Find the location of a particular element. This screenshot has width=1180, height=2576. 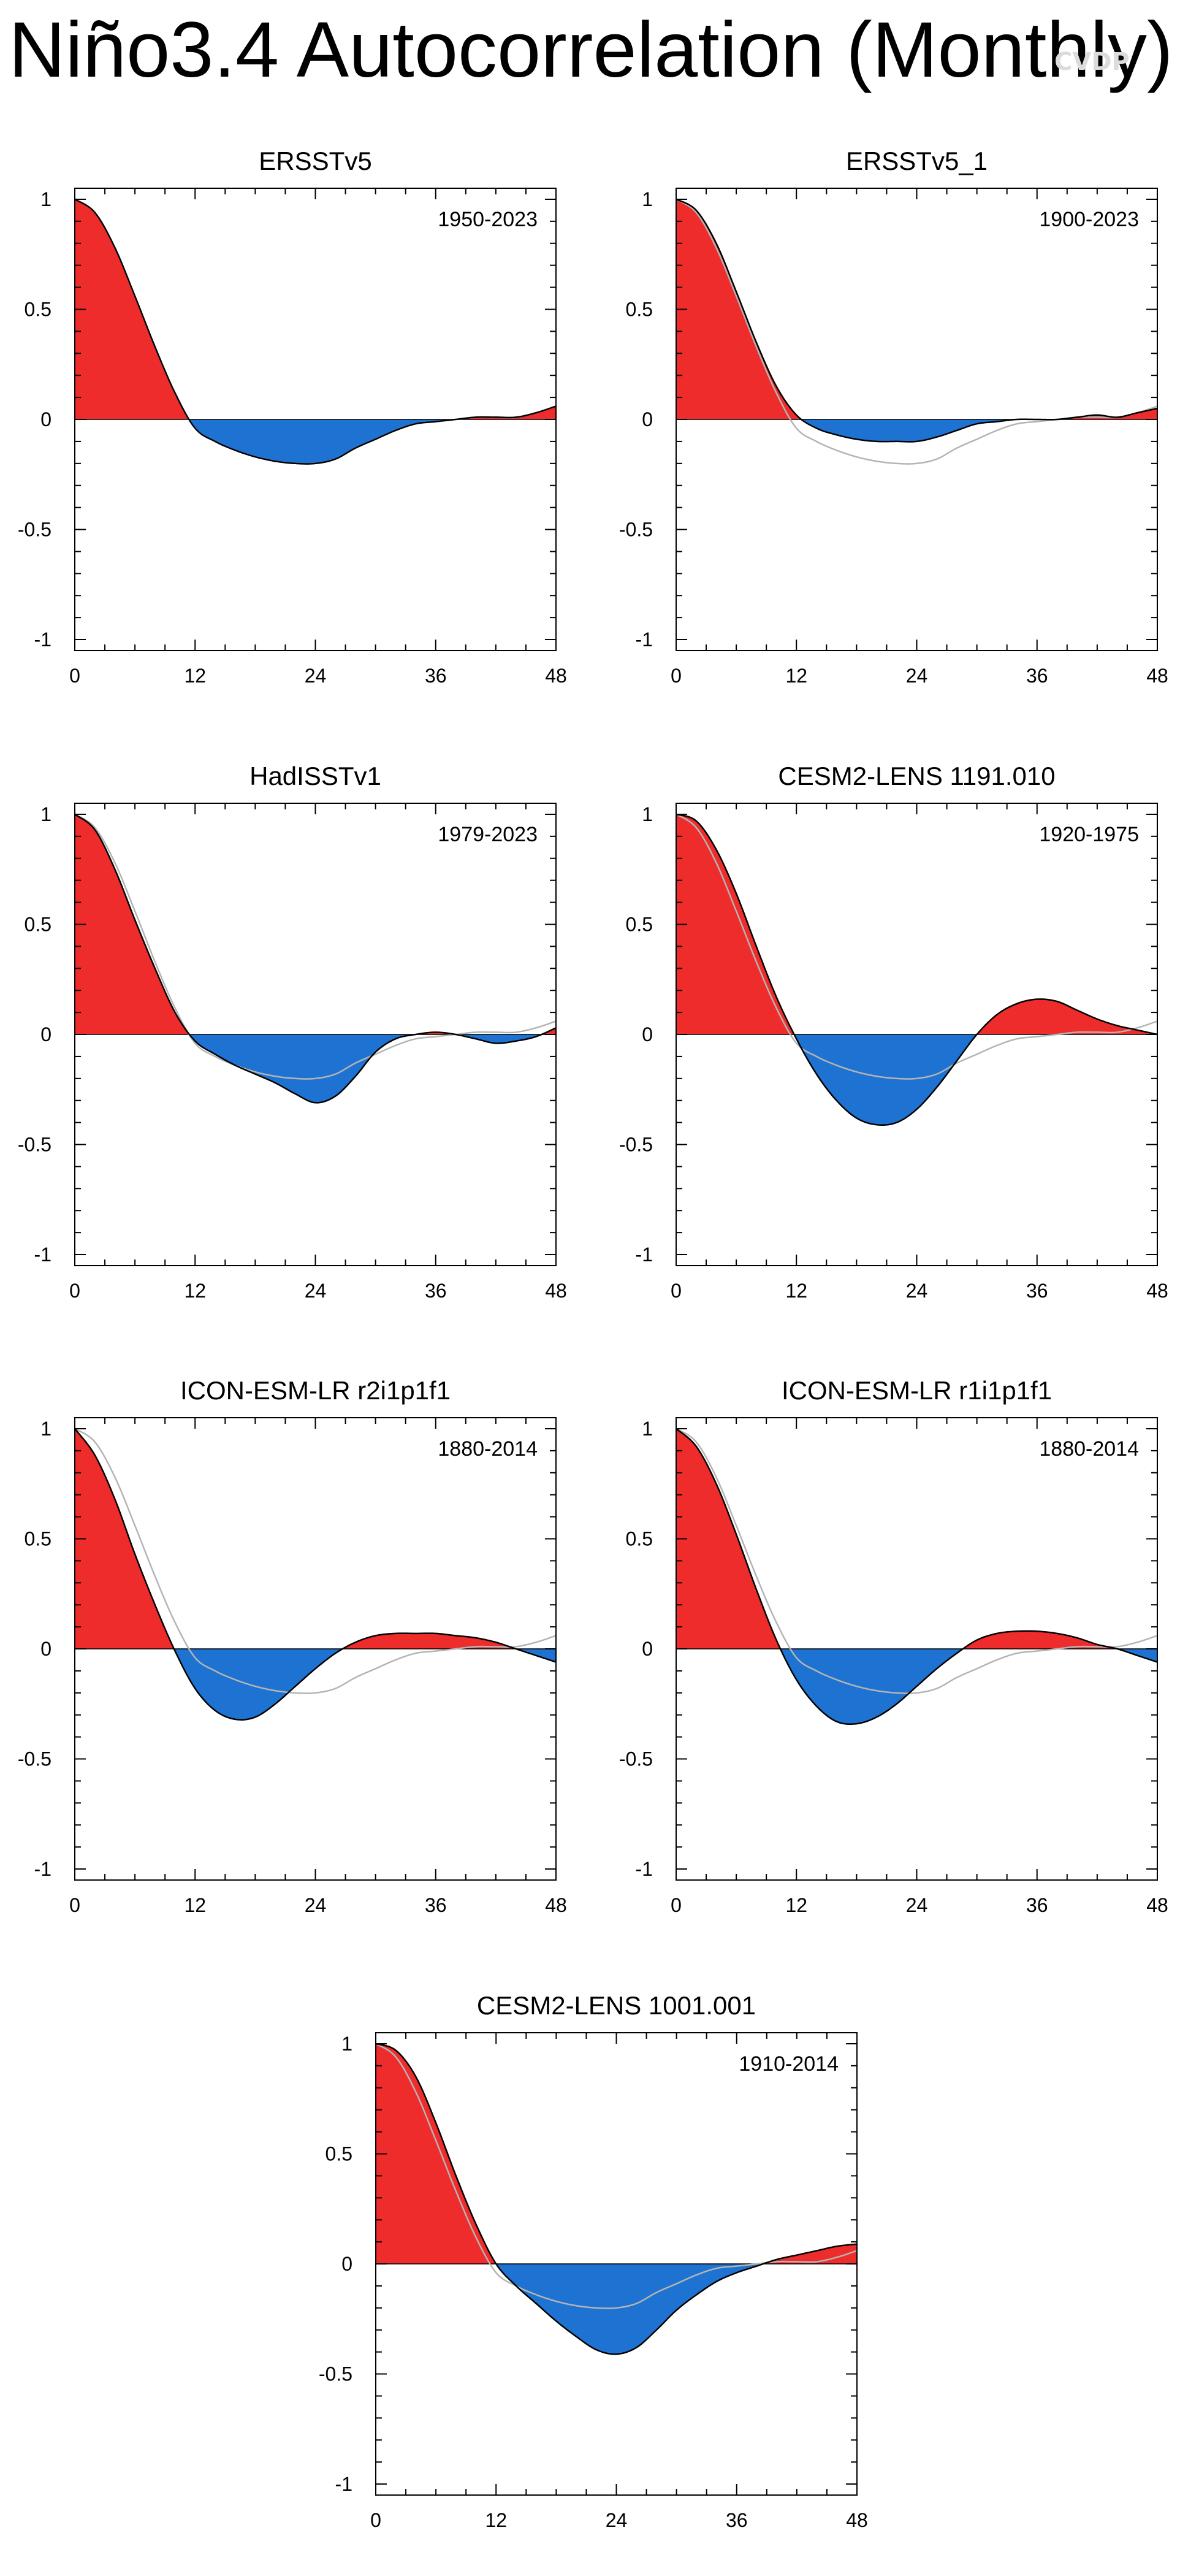

period-label: 1910-2014 is located at coordinates (789, 2064).